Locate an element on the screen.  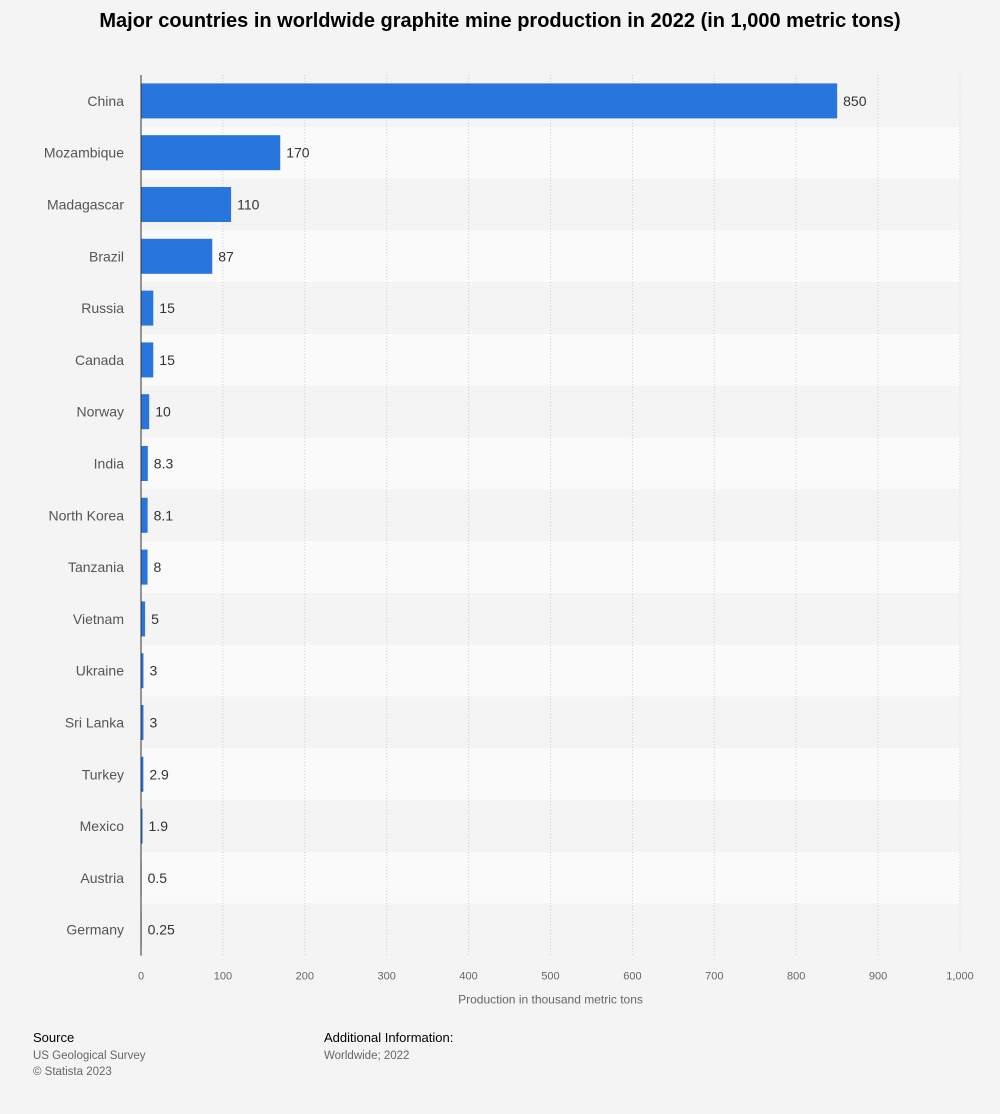
copyright-line: © Statista 2023 is located at coordinates (72, 1072).